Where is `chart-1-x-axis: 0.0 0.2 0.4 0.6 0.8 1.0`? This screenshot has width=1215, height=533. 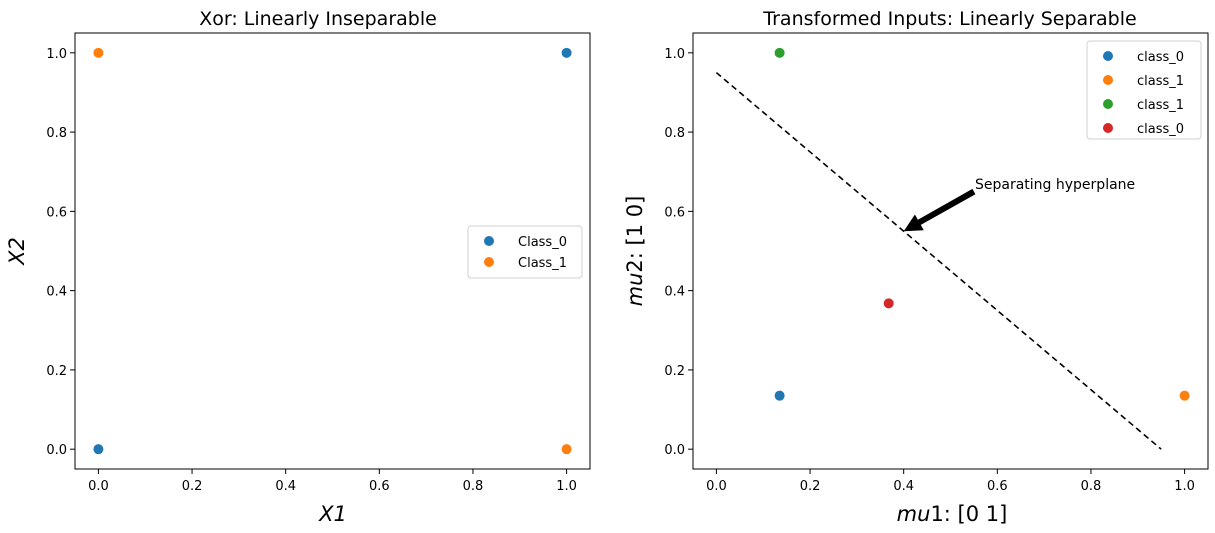
chart-1-x-axis: 0.0 0.2 0.4 0.6 0.8 1.0 is located at coordinates (332, 481).